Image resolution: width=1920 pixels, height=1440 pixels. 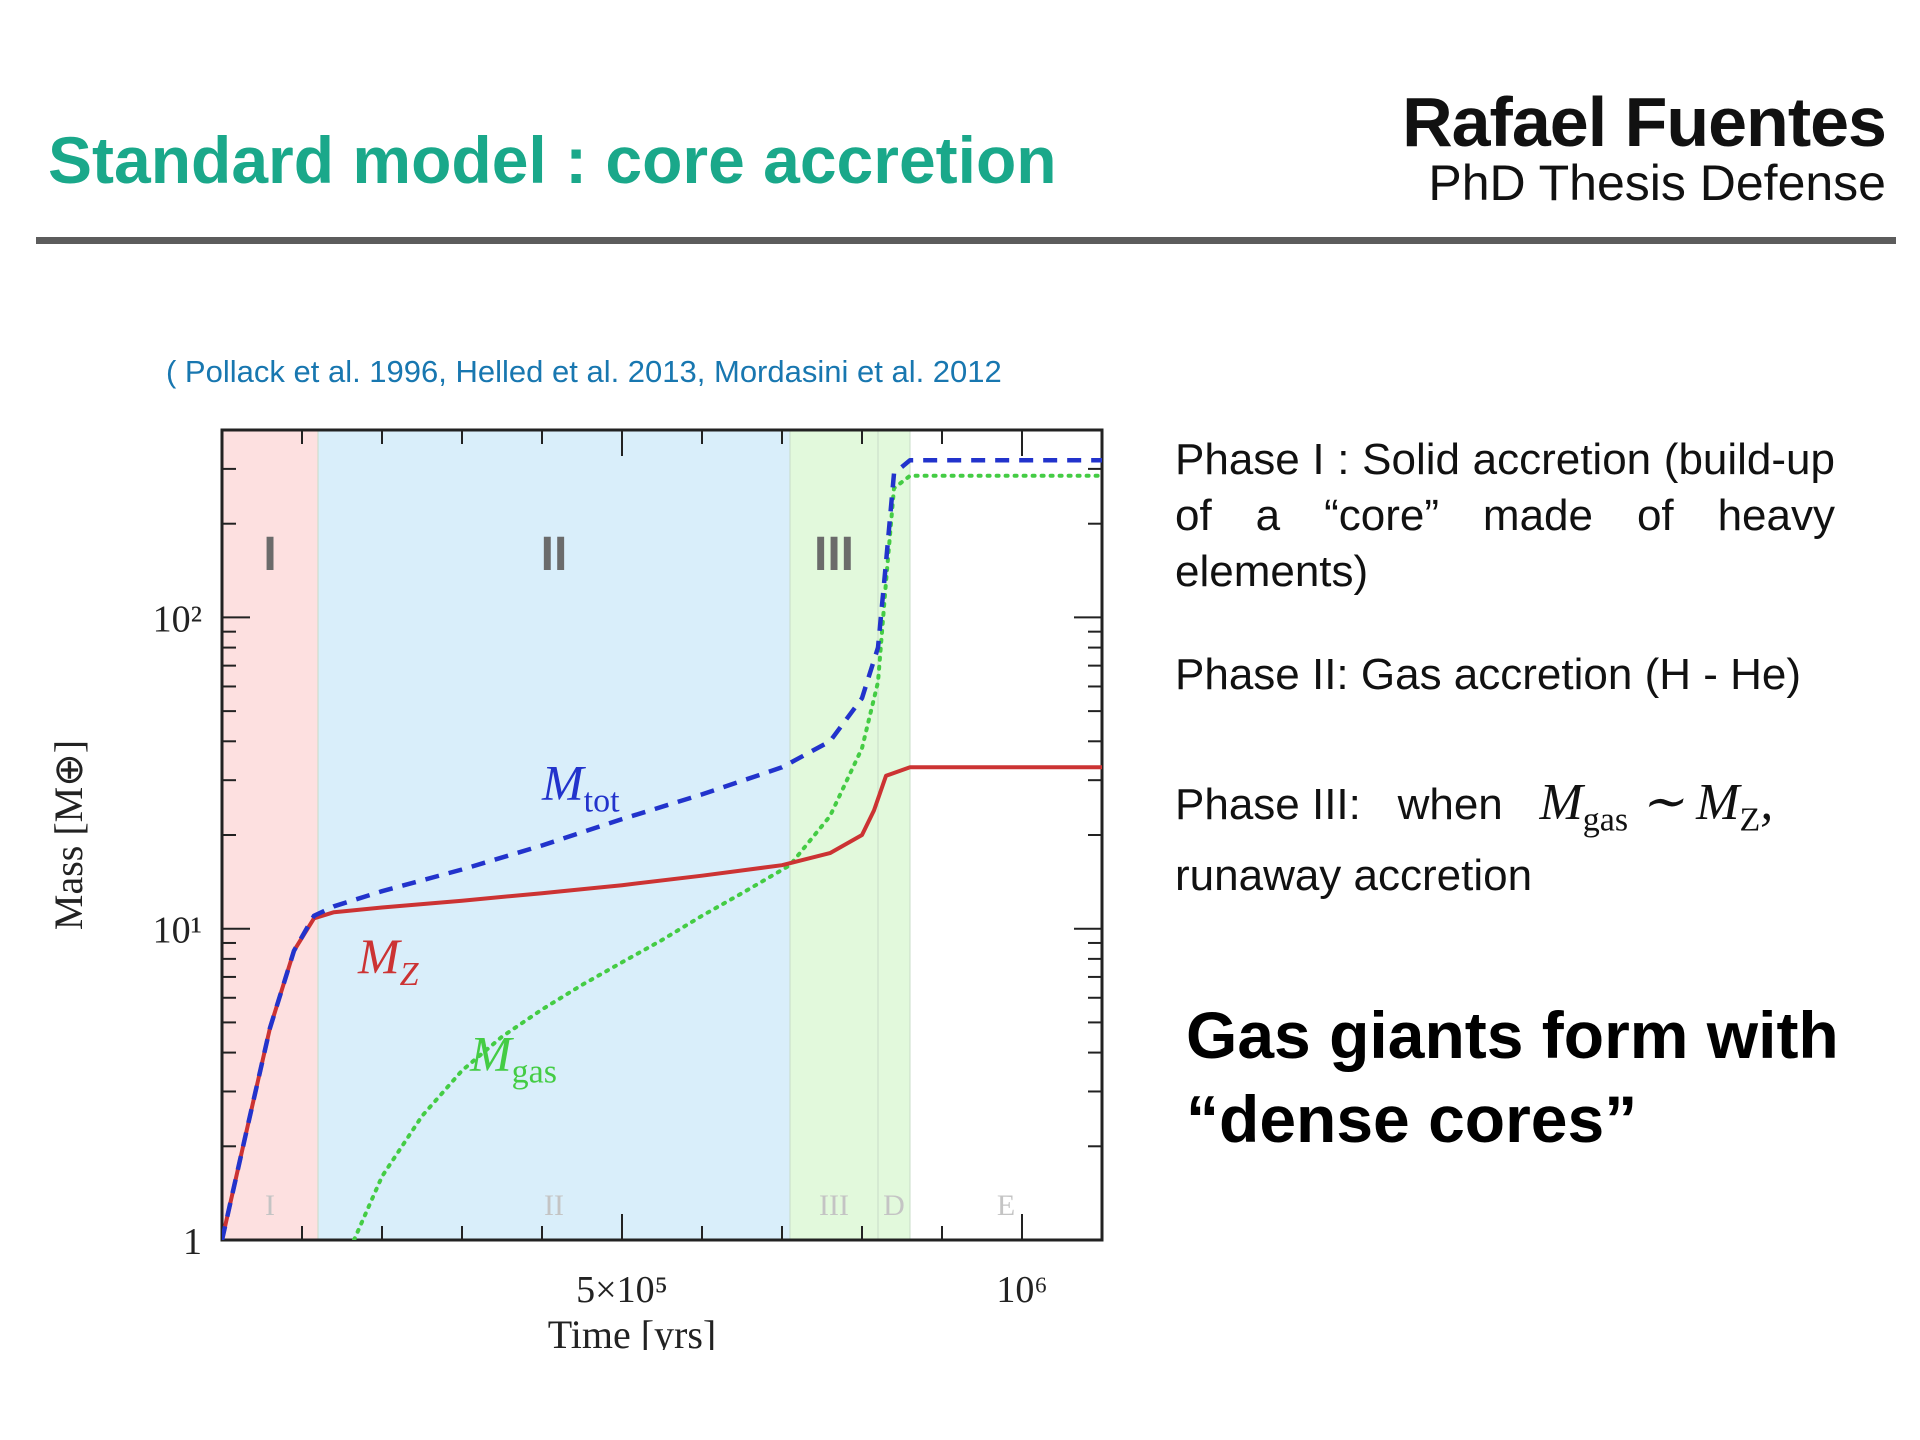 What do you see at coordinates (1412, 1119) in the screenshot?
I see `conclusion-line2: “dense cores”` at bounding box center [1412, 1119].